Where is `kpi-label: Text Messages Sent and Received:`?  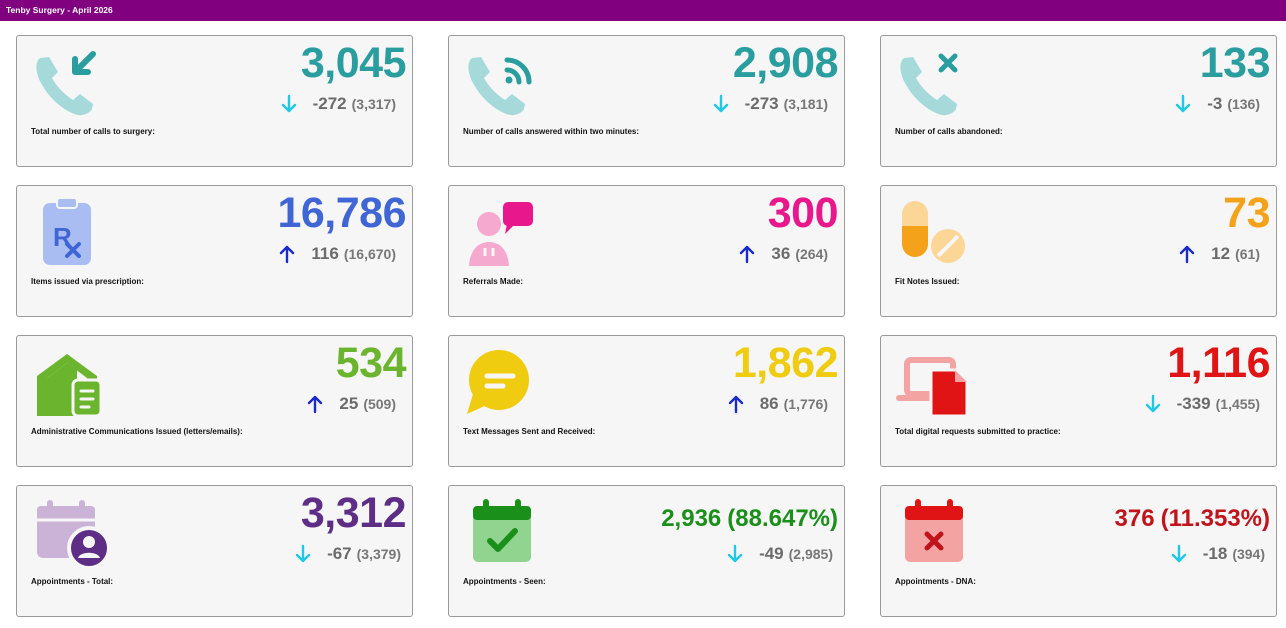
kpi-label: Text Messages Sent and Received: is located at coordinates (529, 431).